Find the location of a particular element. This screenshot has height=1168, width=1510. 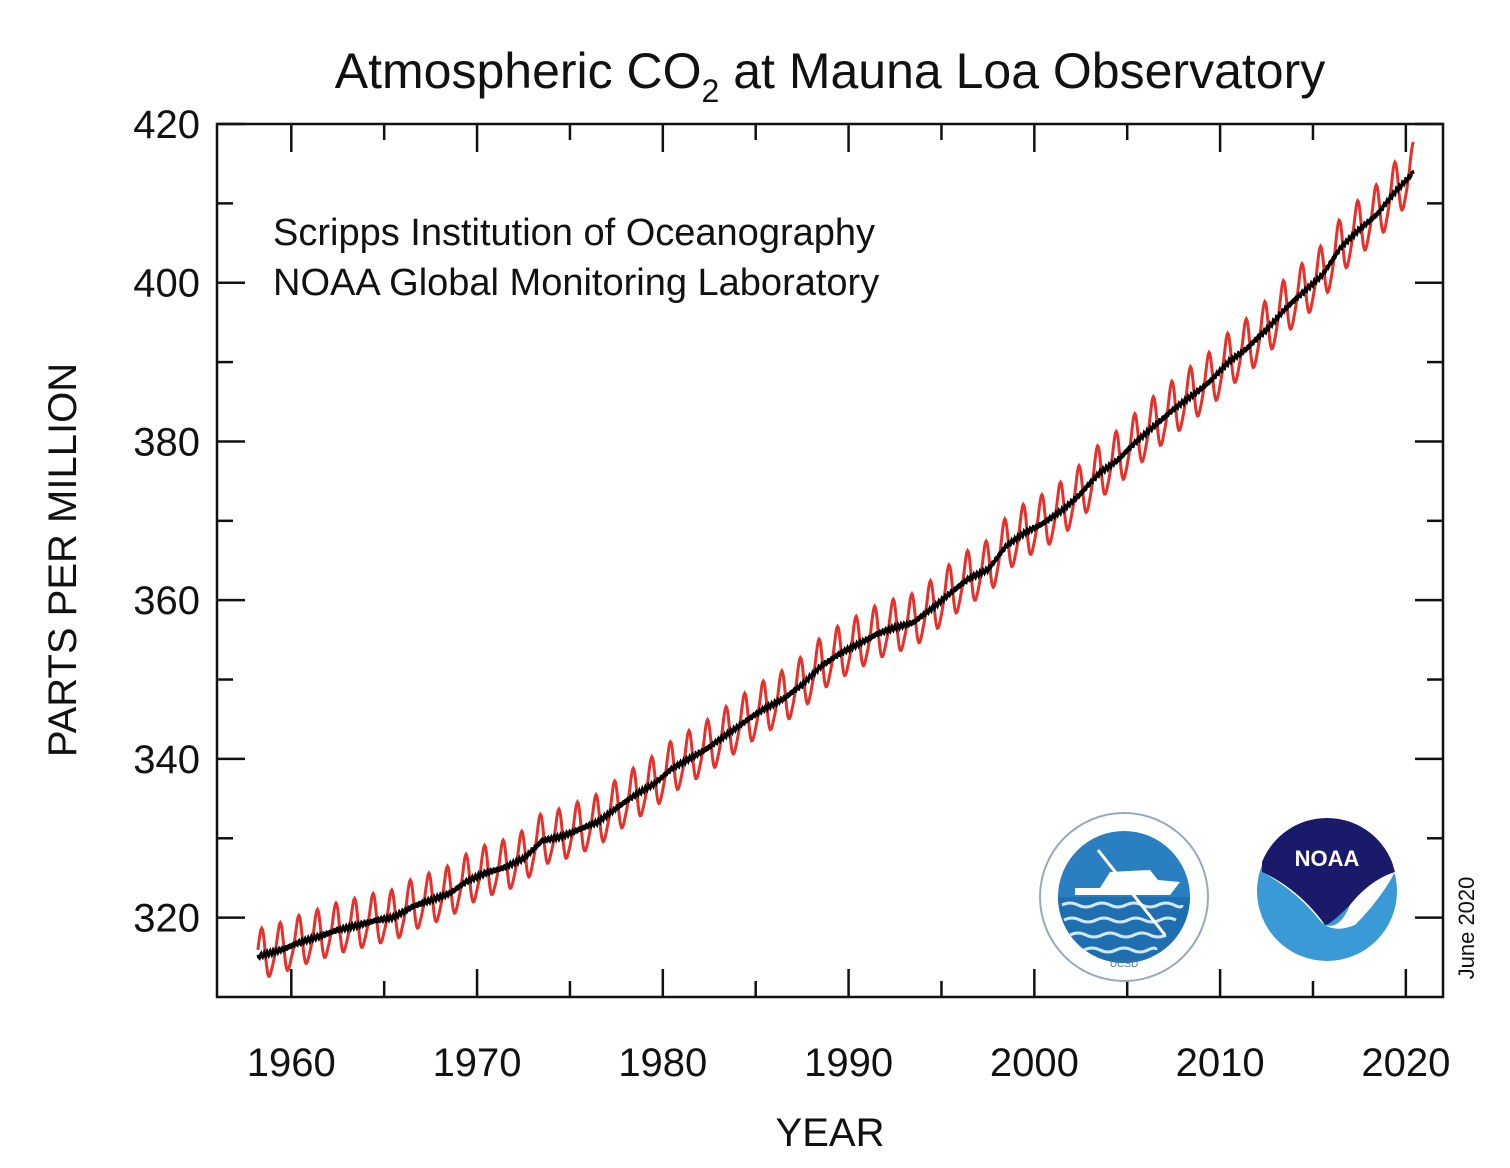

y-tick-label: 420 is located at coordinates (166, 125).